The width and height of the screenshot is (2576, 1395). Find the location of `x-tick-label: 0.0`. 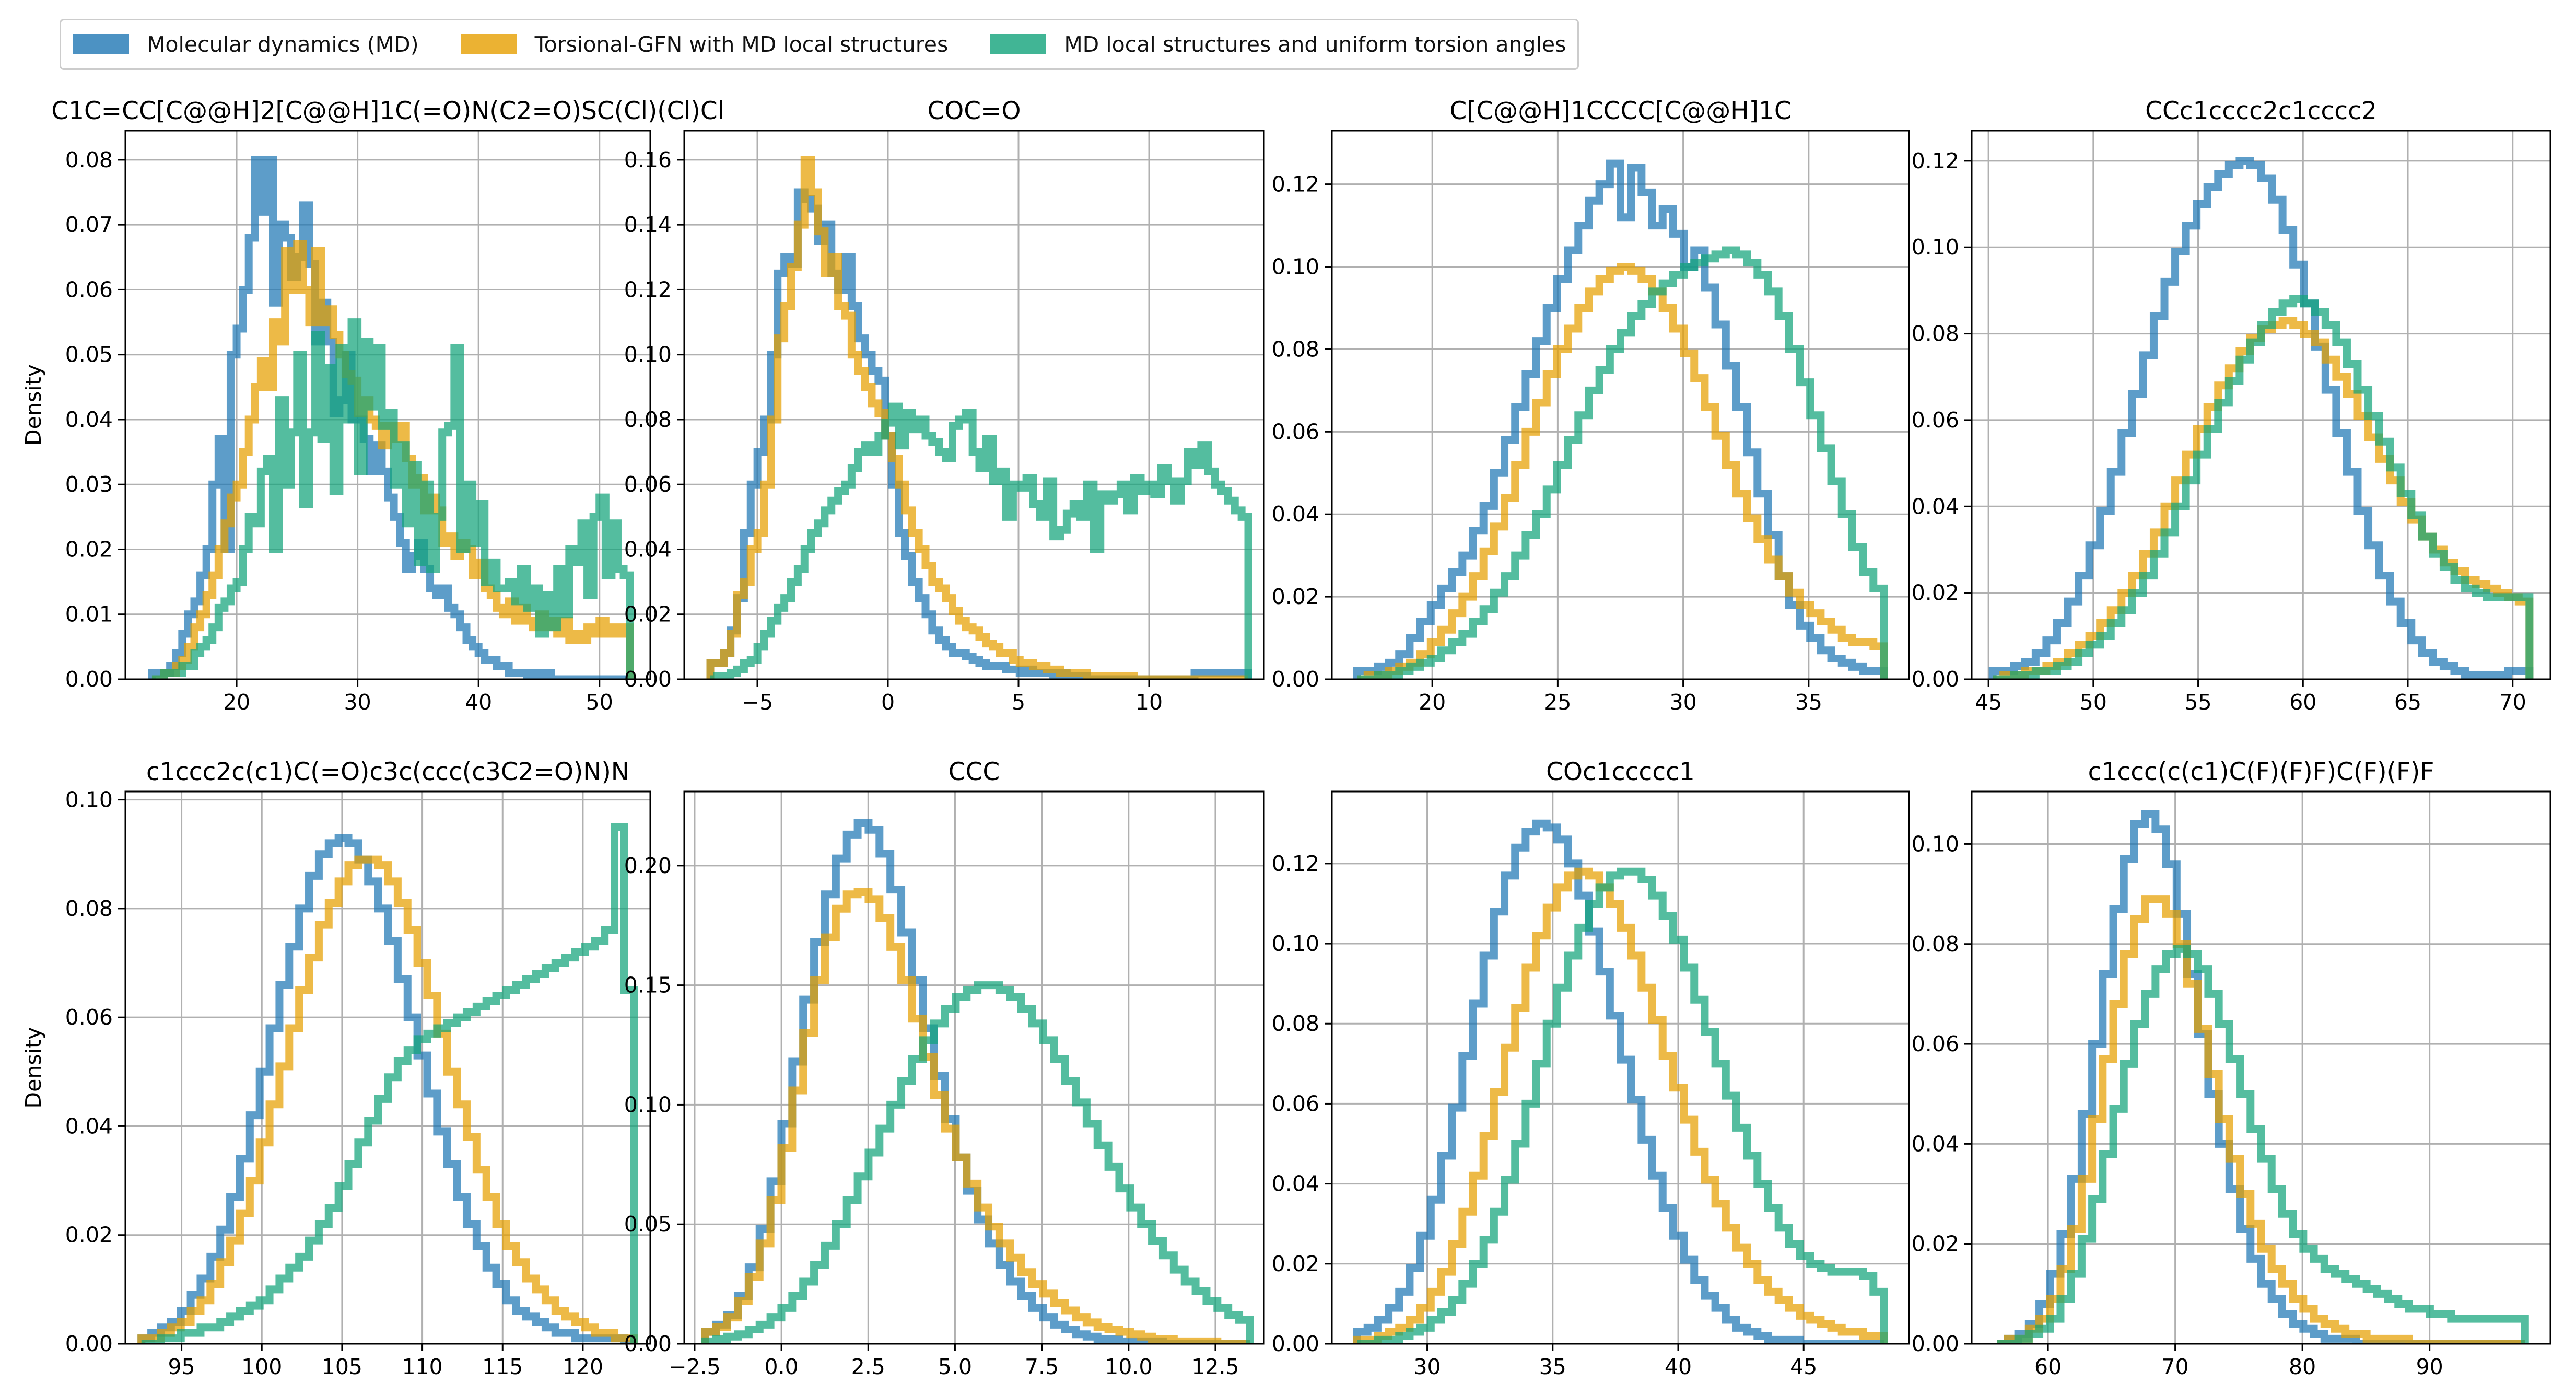

x-tick-label: 0.0 is located at coordinates (781, 1367).